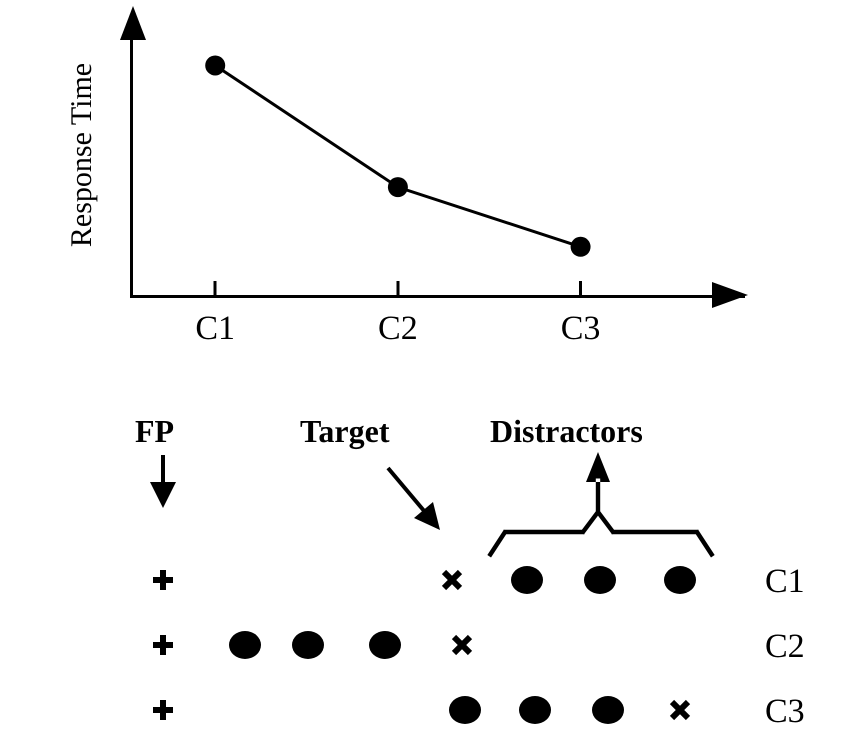  What do you see at coordinates (345, 431) in the screenshot?
I see `text: Target` at bounding box center [345, 431].